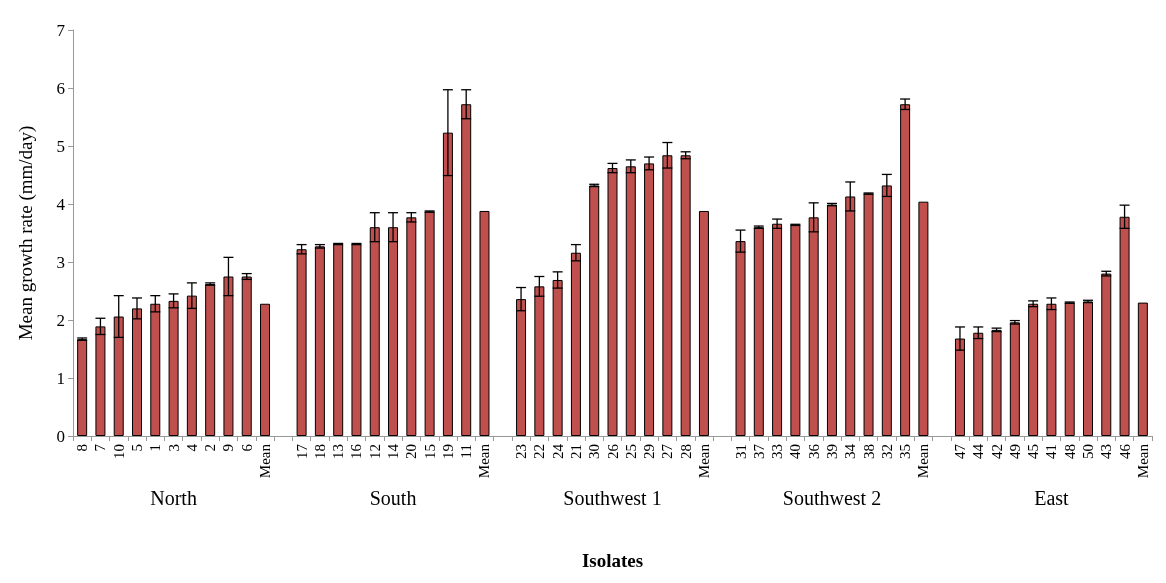  Describe the element at coordinates (850, 451) in the screenshot. I see `x-tick-label: 34` at that location.